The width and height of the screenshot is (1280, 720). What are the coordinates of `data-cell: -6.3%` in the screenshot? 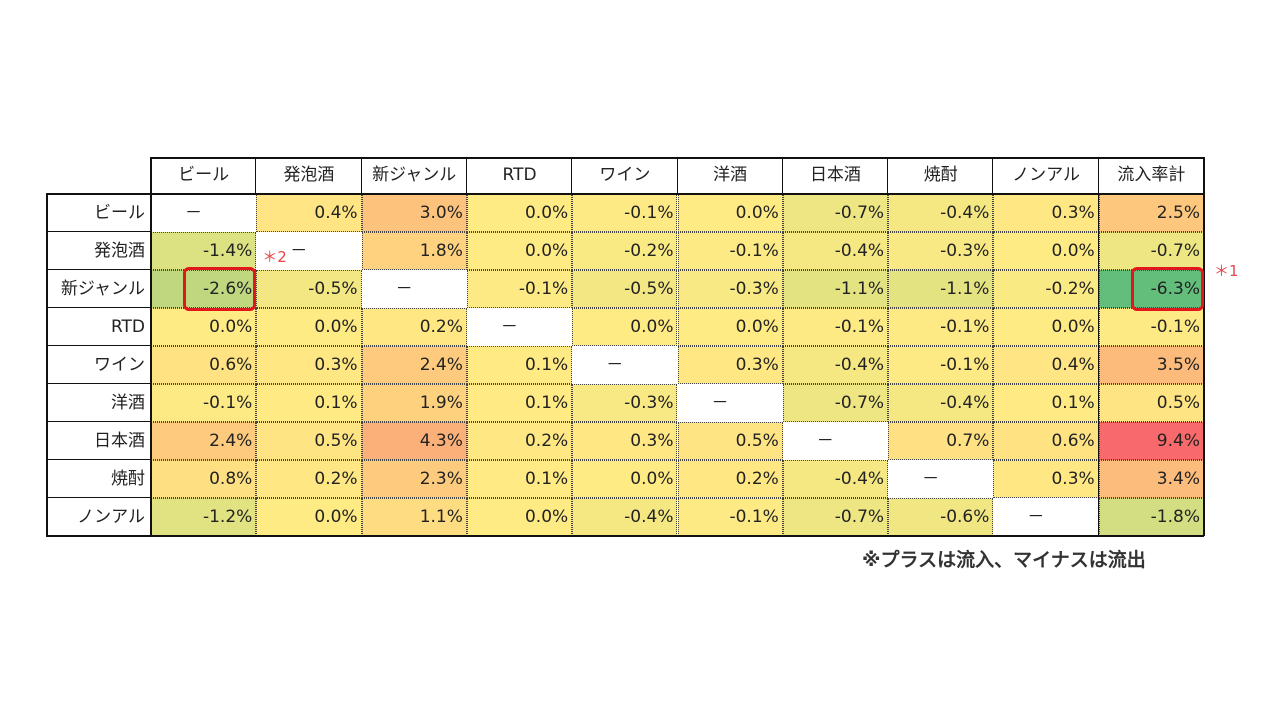 It's located at (1151, 289).